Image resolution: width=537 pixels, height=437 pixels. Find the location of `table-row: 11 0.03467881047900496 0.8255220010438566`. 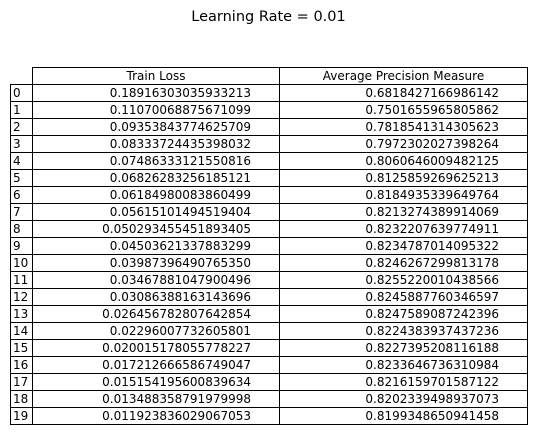

table-row: 11 0.03467881047900496 0.8255220010438566 is located at coordinates (269, 280).